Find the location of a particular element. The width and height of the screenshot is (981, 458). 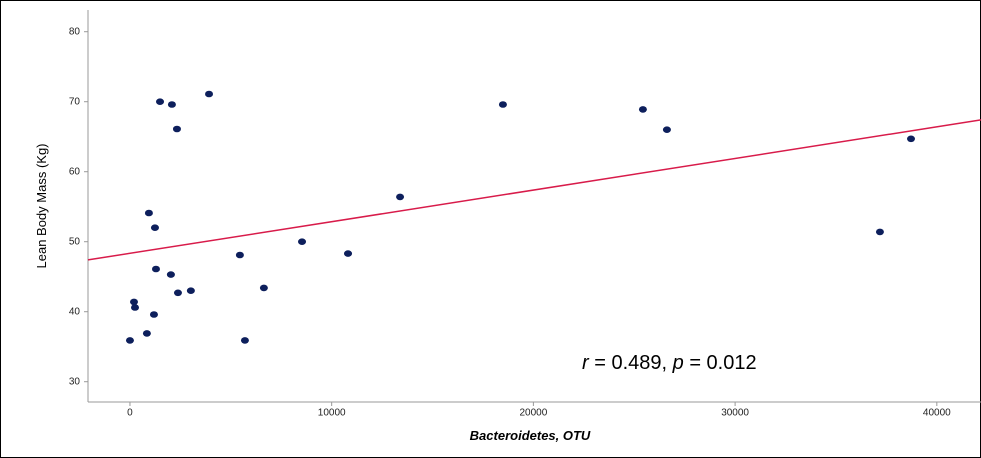

x-tick-label: 40000 is located at coordinates (937, 413).